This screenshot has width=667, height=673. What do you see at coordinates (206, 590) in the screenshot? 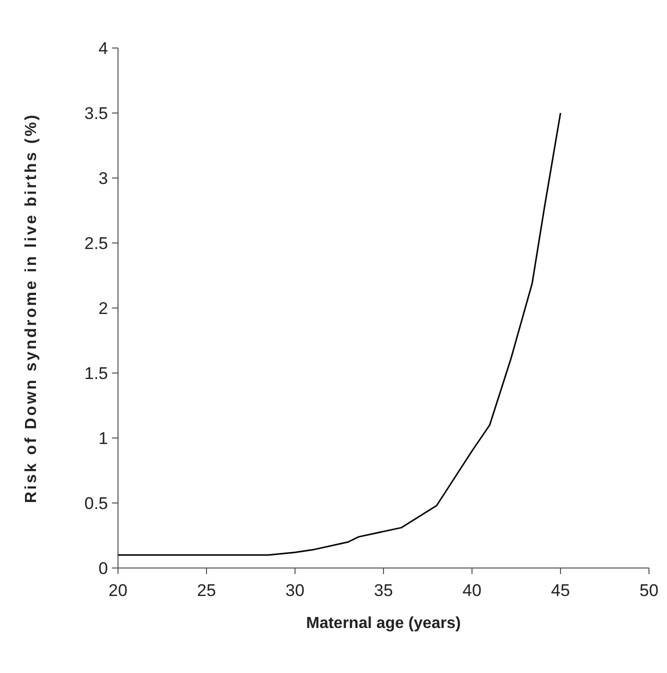
I see `x-tick-label: 25` at bounding box center [206, 590].